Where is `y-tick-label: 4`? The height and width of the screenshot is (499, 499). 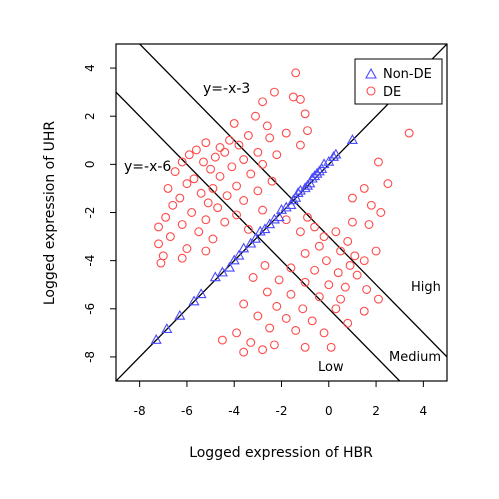 y-tick-label: 4 is located at coordinates (90, 68).